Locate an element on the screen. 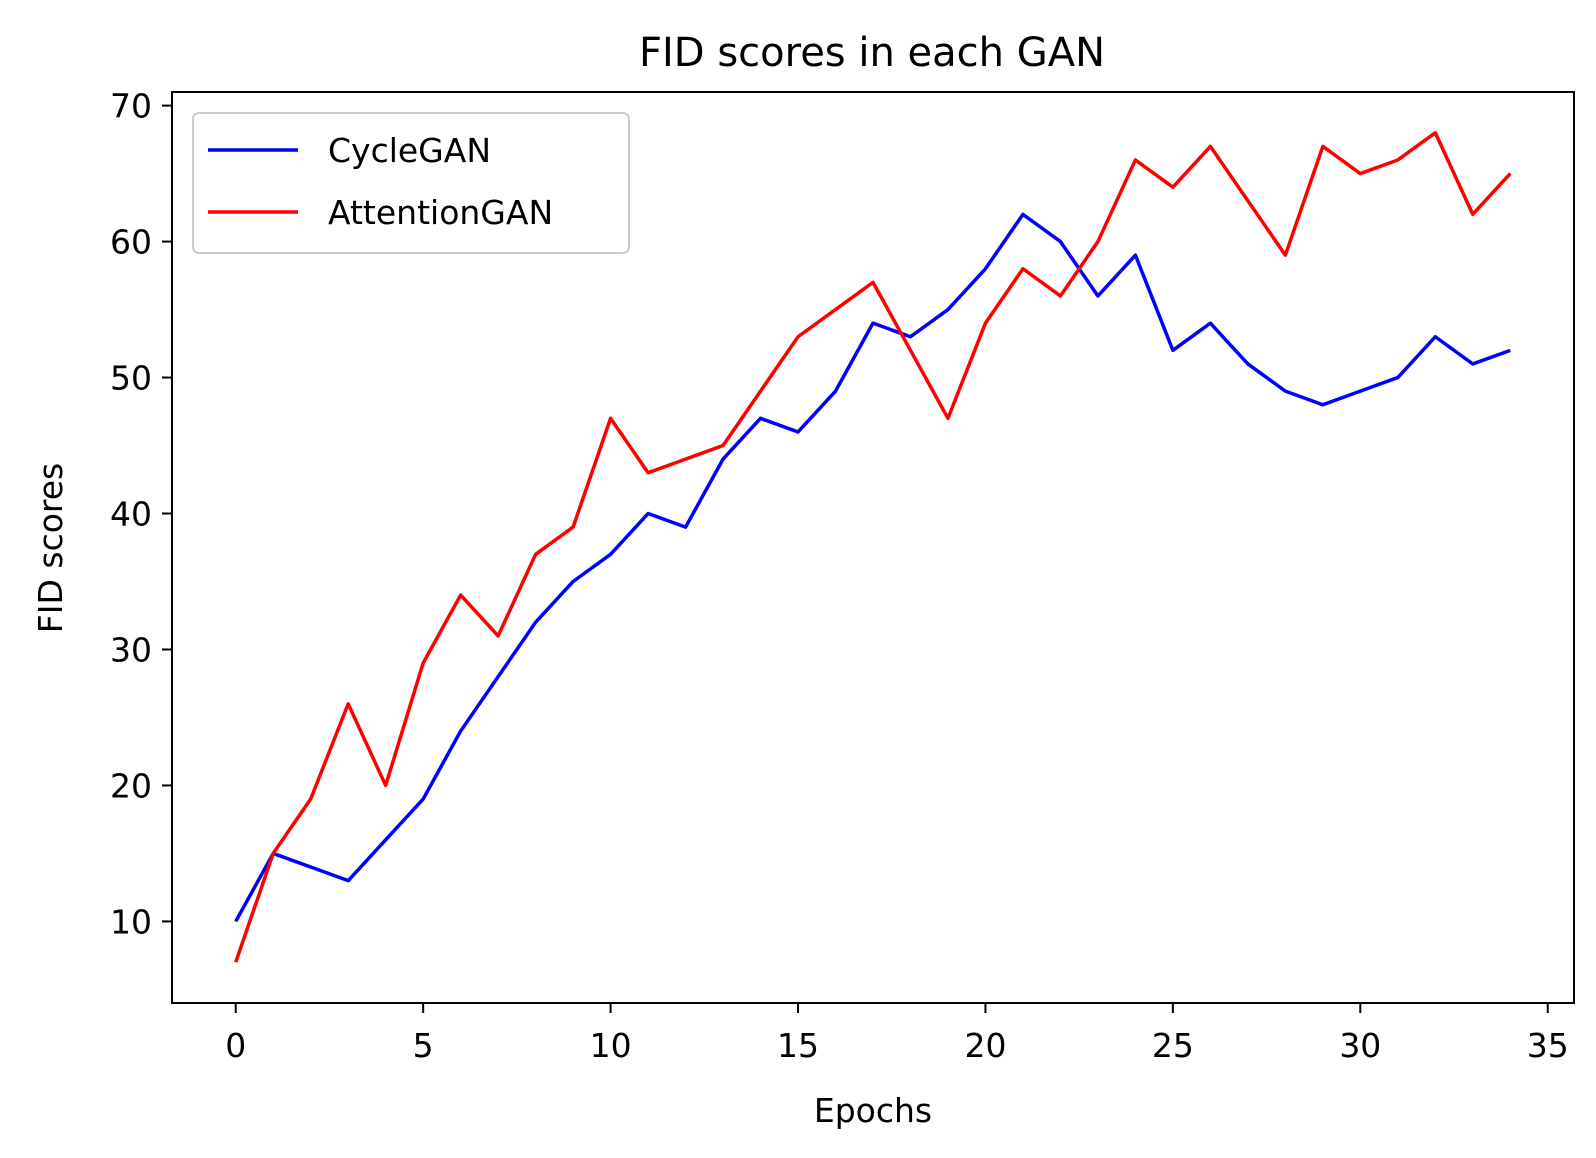  x-tick-label: 30 is located at coordinates (1360, 1045).